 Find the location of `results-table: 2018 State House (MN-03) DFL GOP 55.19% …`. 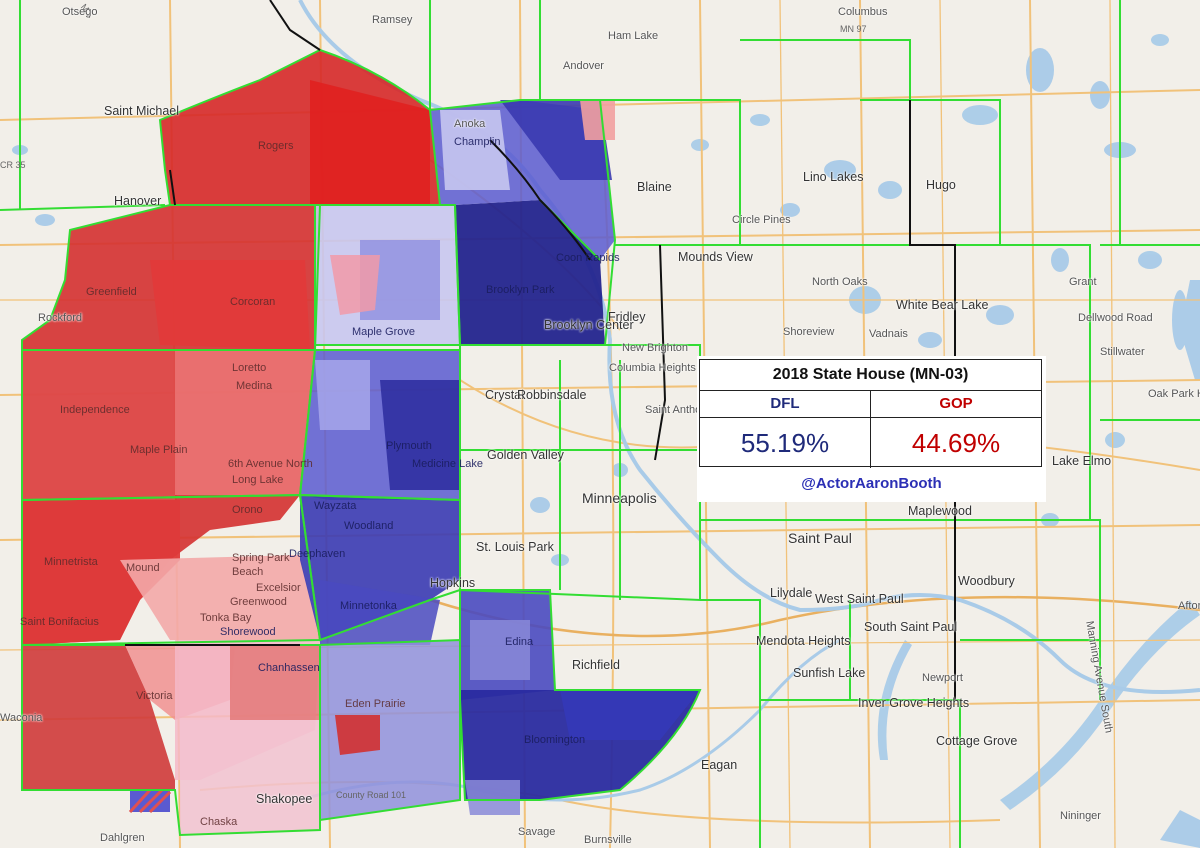

results-table: 2018 State House (MN-03) DFL GOP 55.19% … is located at coordinates (870, 413).